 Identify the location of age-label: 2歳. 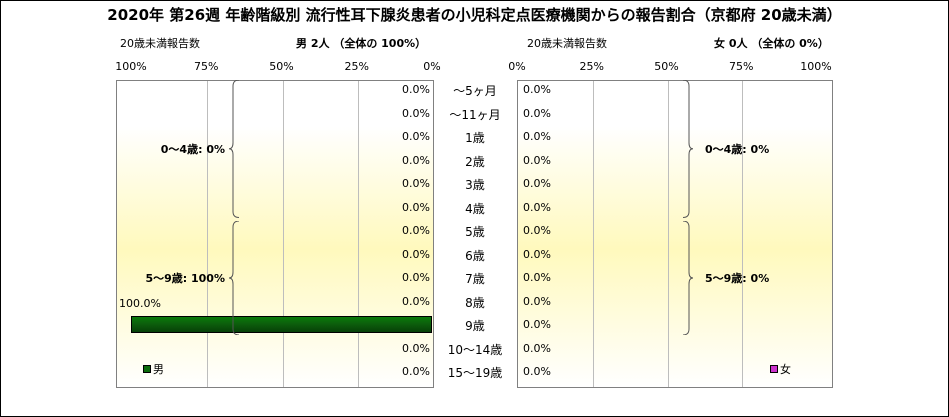
(475, 161).